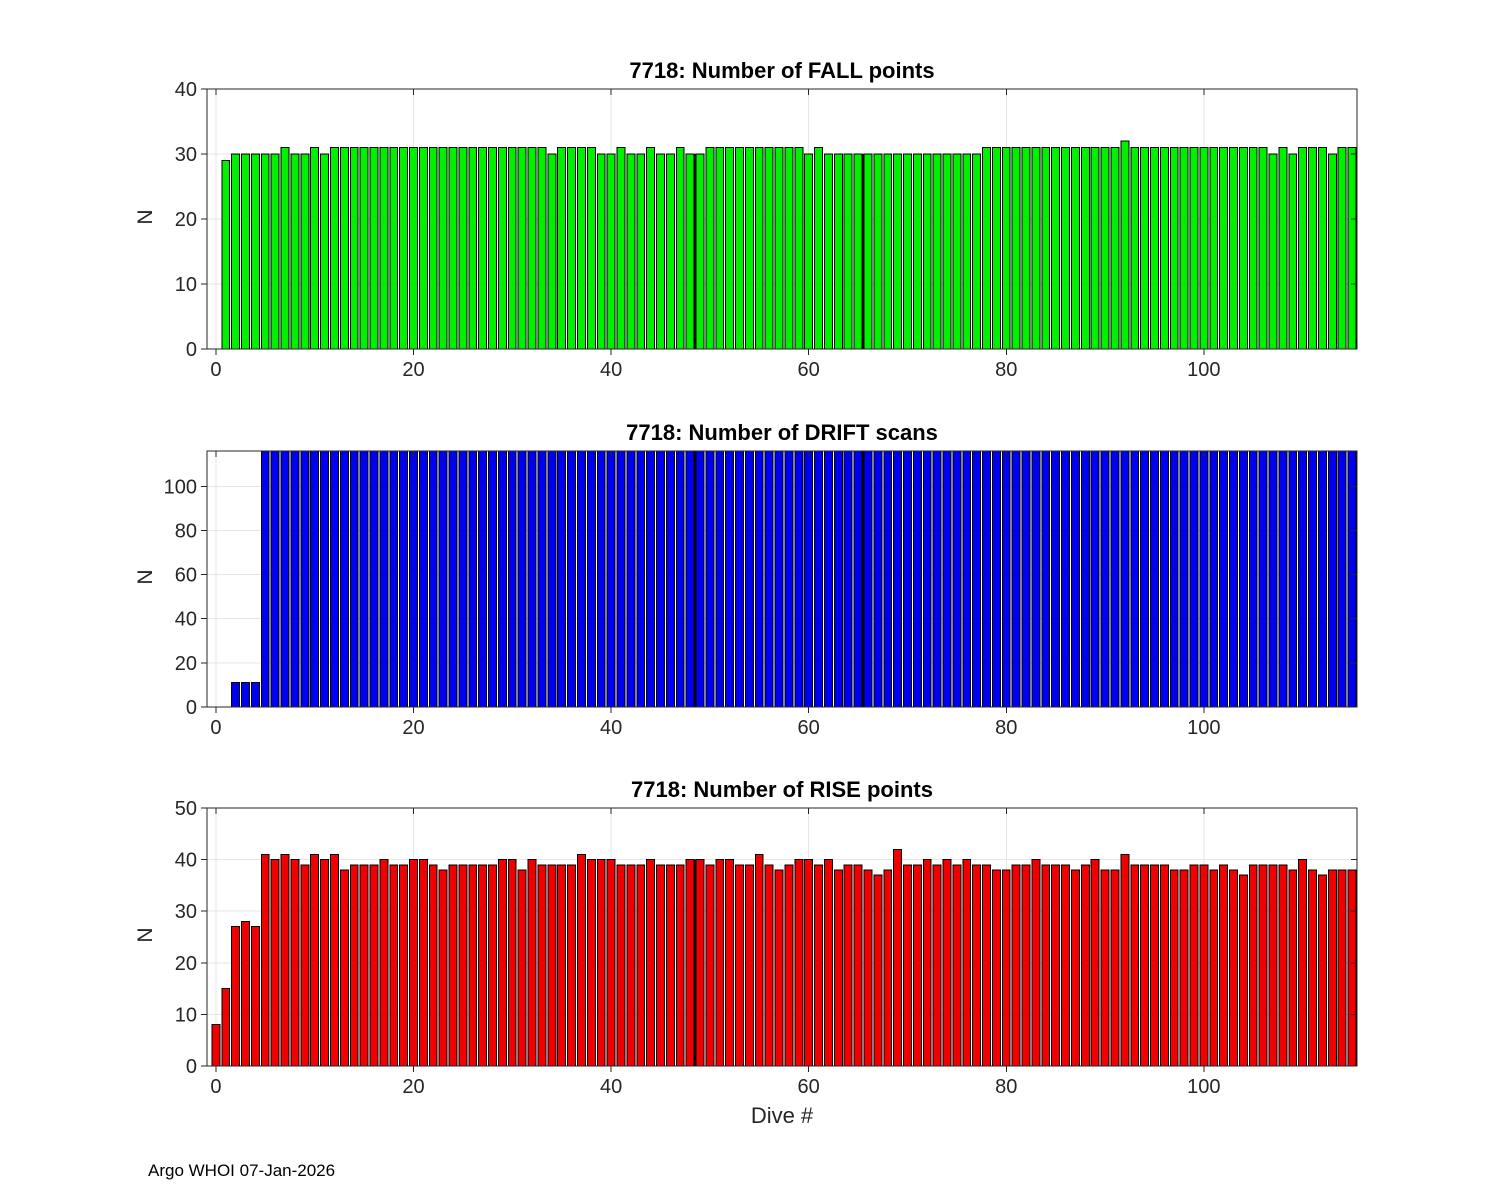  I want to click on y-tick-label: 30, so click(186, 155).